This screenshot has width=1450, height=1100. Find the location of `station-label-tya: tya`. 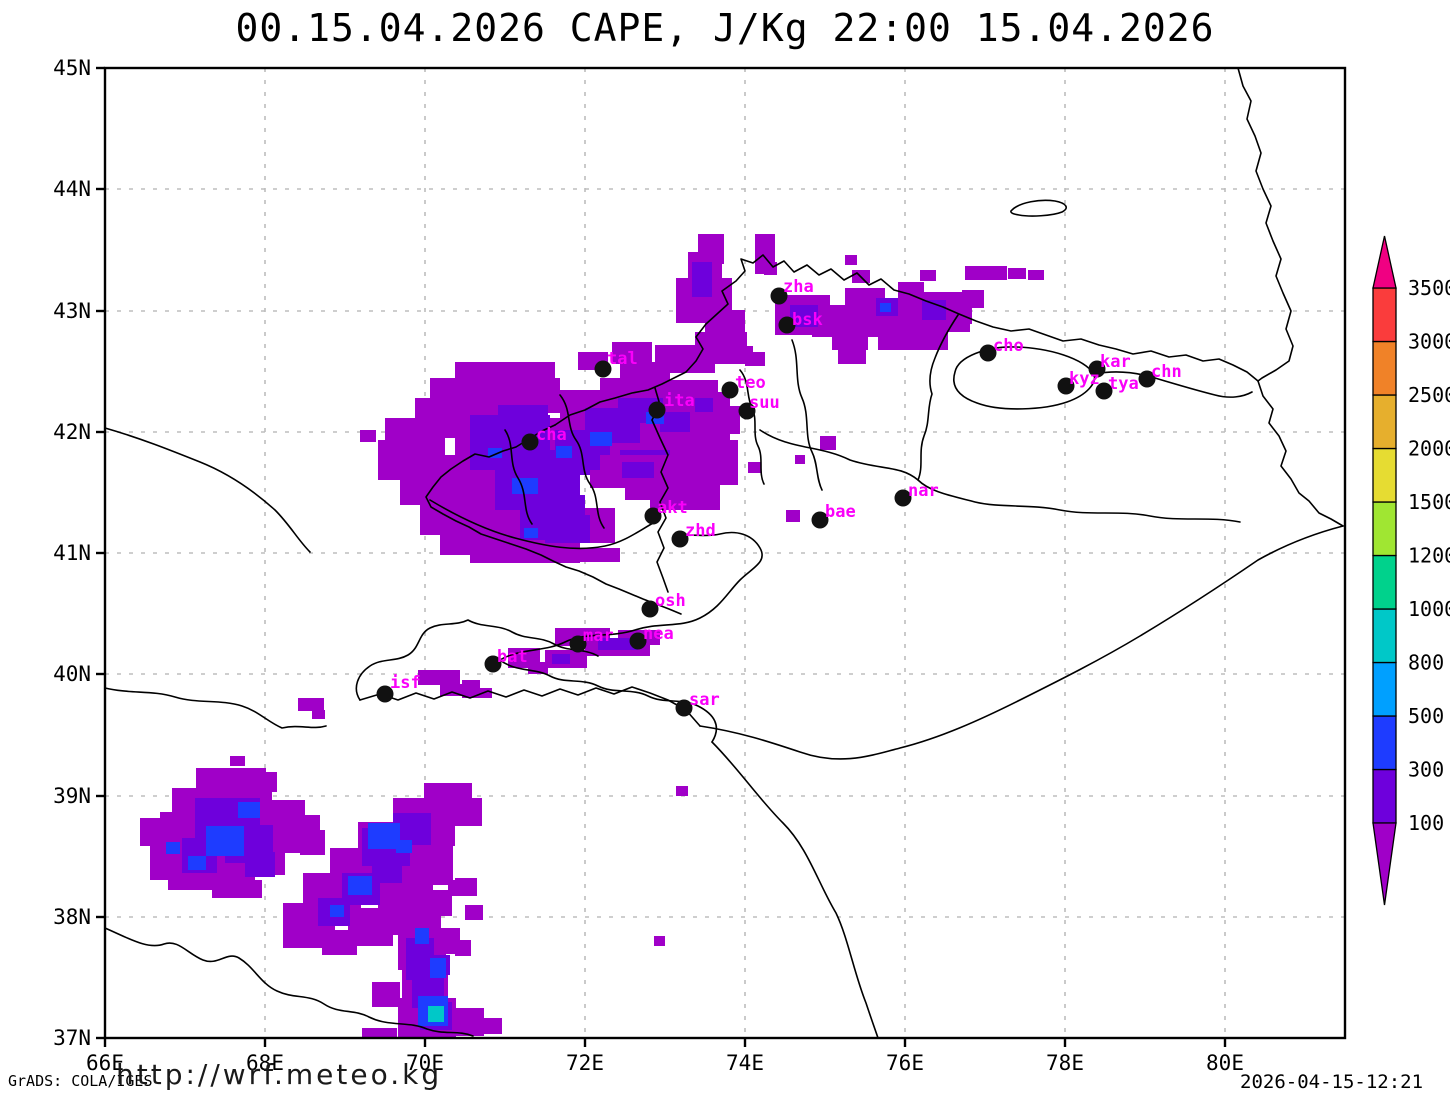

station-label-tya: tya is located at coordinates (1123, 384).